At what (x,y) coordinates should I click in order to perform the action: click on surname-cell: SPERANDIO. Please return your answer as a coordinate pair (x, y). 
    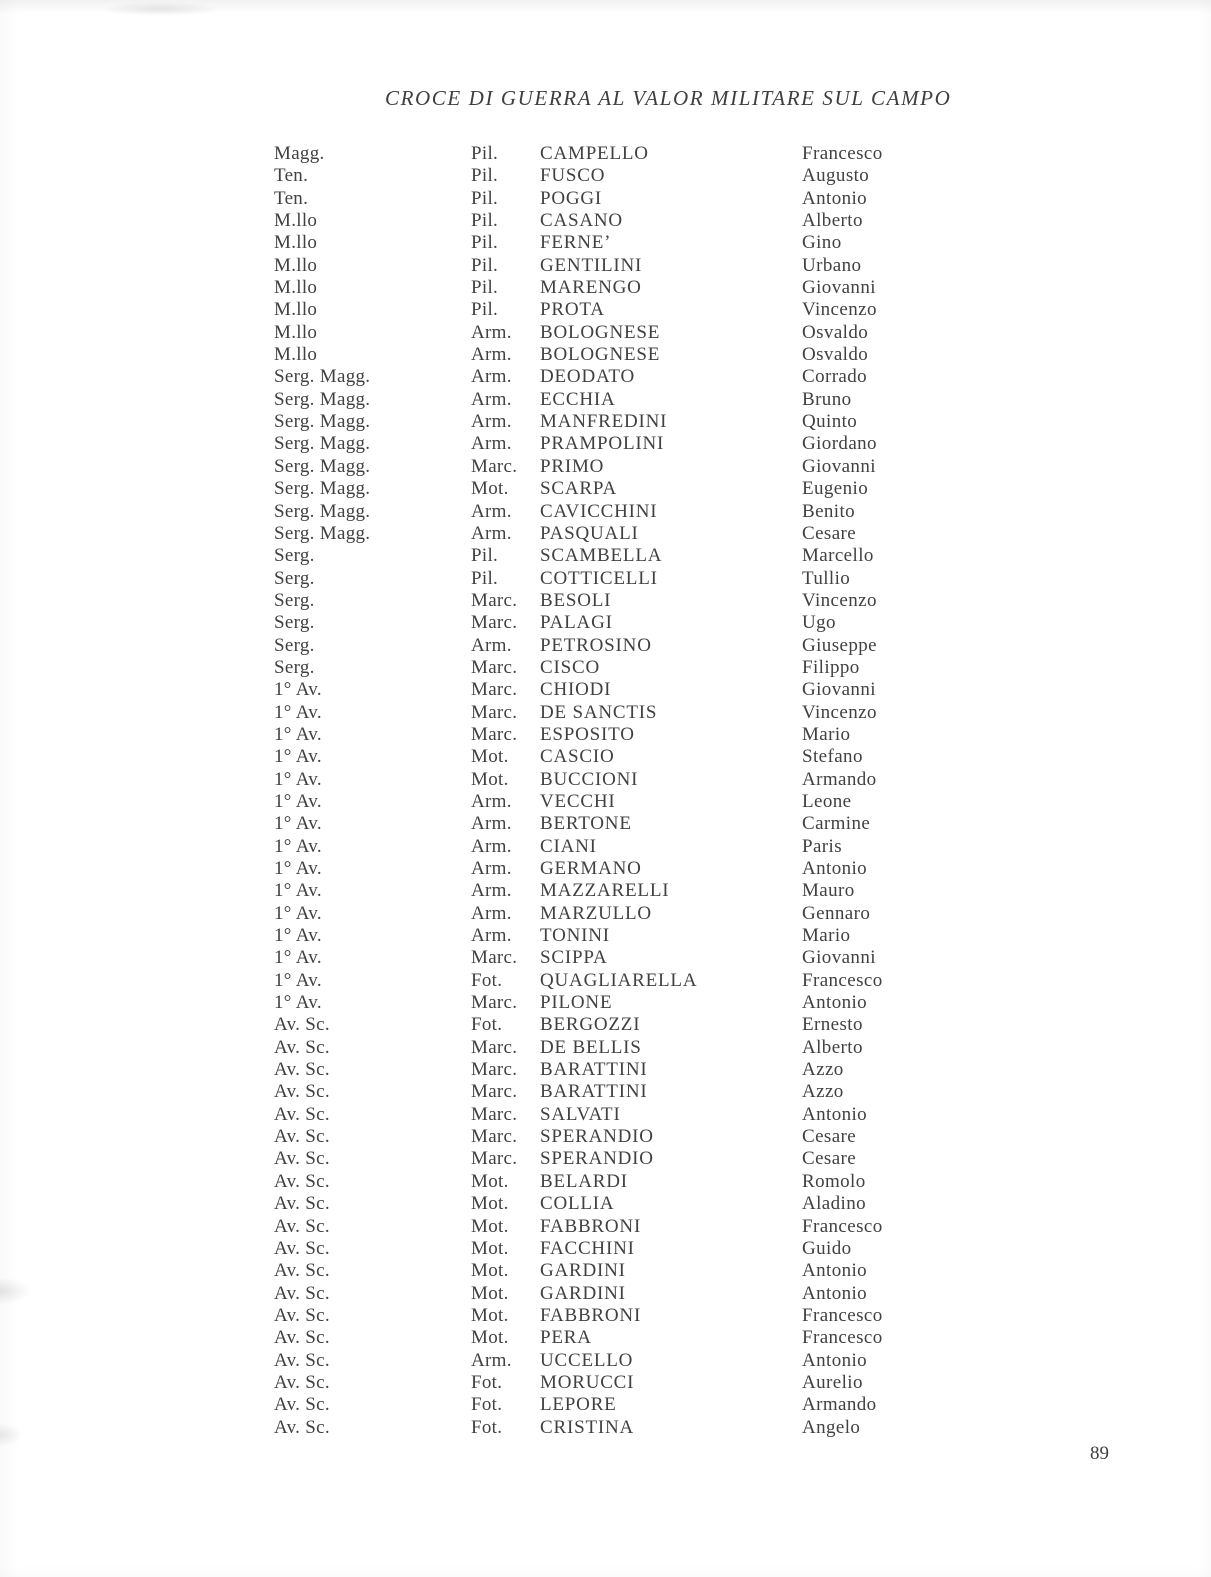
    Looking at the image, I should click on (597, 1159).